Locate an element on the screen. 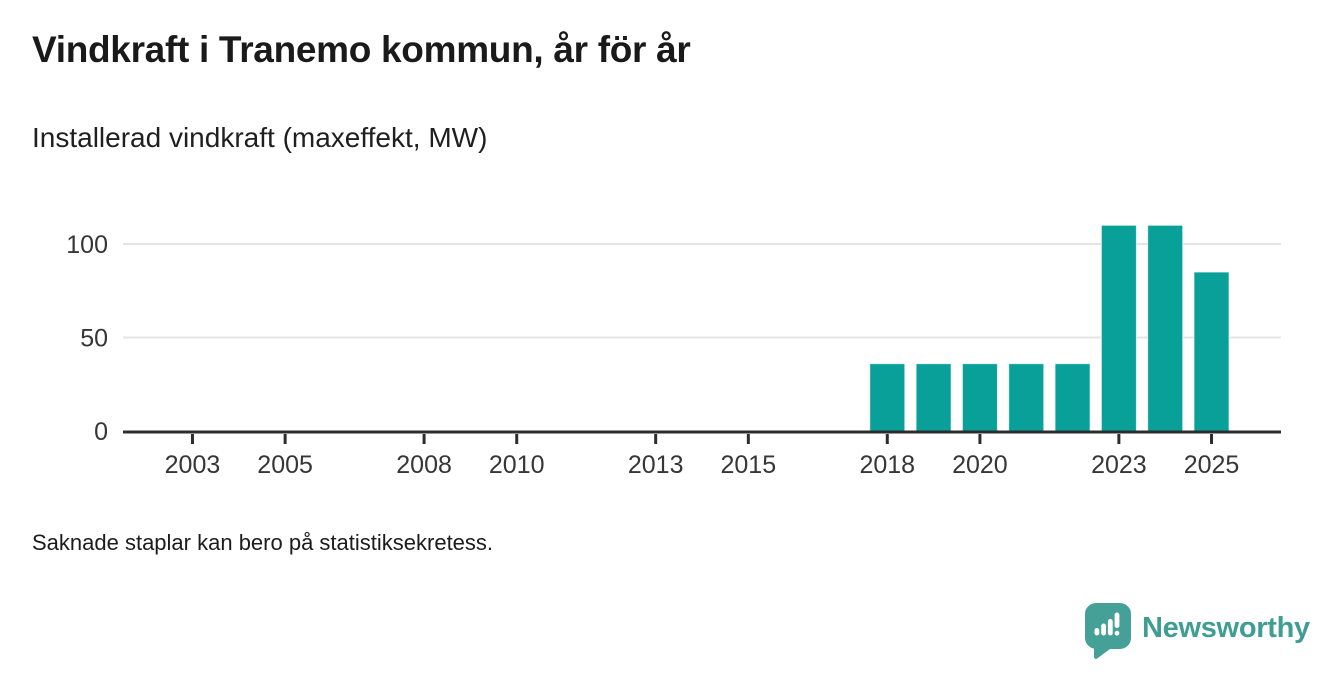 This screenshot has height=685, width=1340. x-axis-tick-label: 2015 is located at coordinates (749, 465).